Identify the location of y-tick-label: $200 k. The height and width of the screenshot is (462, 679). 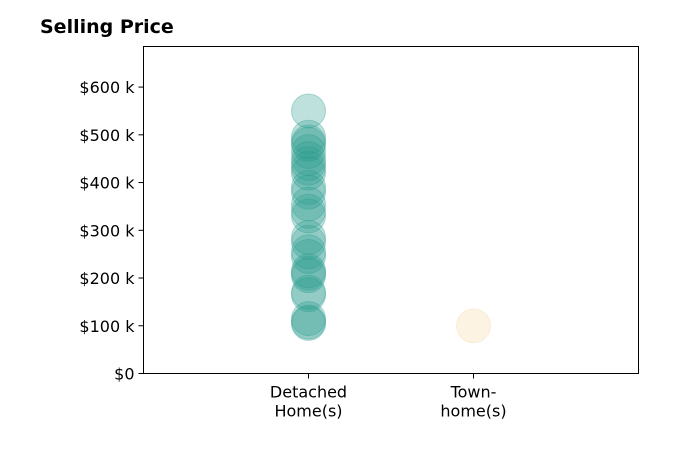
(107, 278).